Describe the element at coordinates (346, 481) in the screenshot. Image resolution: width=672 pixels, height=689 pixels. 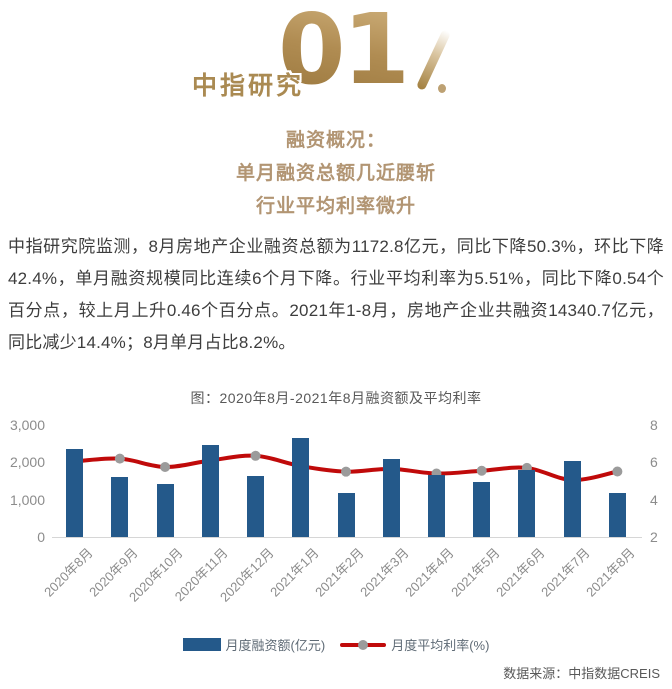
I see `chart-plot-area` at that location.